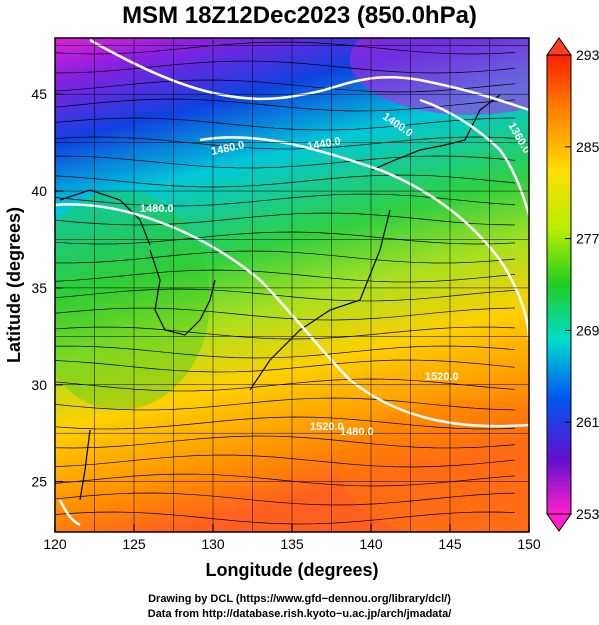  I want to click on colorbar-tick-label: 277, so click(587, 239).